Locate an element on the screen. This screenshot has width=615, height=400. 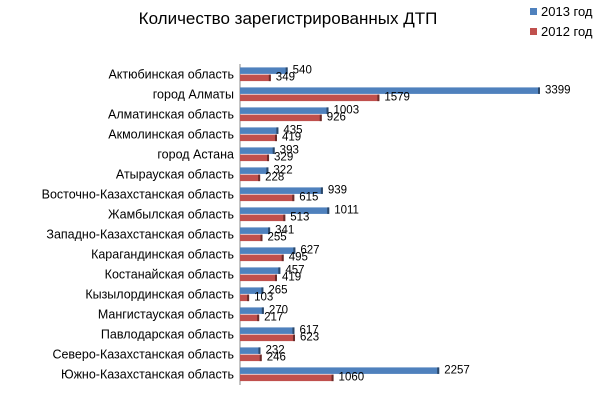
category-label: Мангистауская область is located at coordinates (166, 315).